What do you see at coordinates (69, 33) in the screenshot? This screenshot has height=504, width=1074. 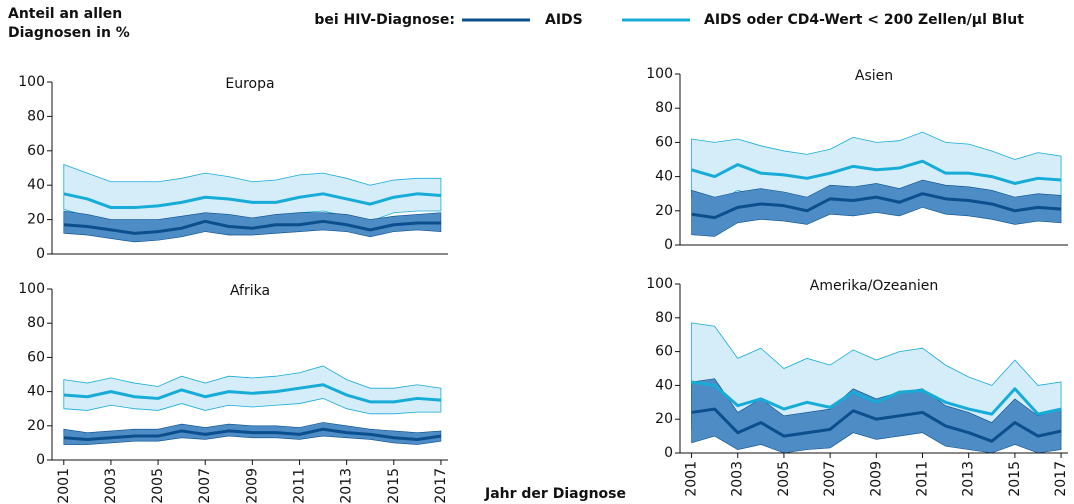 I see `y-axis-label: Diagnosen in %` at bounding box center [69, 33].